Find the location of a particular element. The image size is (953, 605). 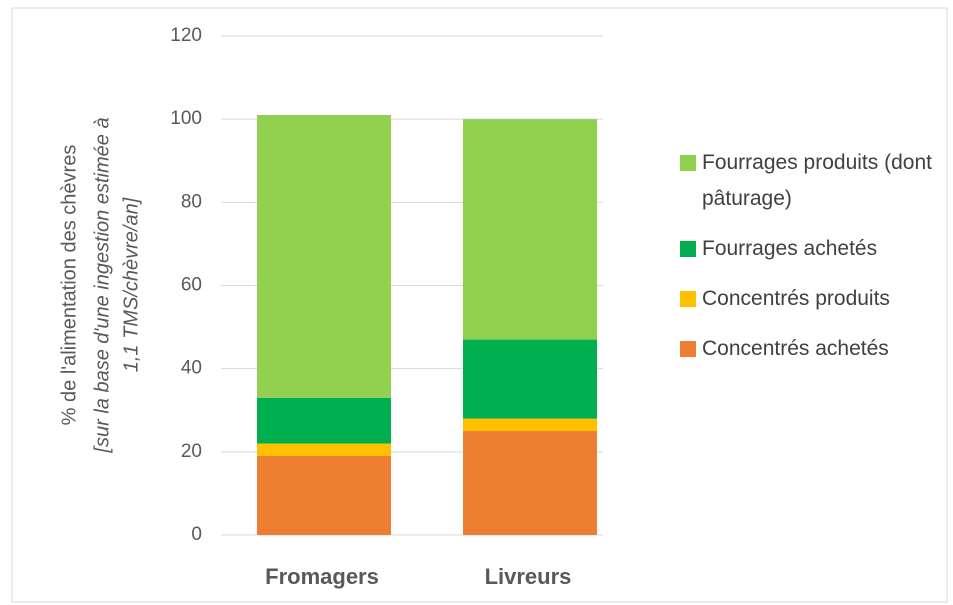

legend-label: Fourrages achetés is located at coordinates (790, 248).